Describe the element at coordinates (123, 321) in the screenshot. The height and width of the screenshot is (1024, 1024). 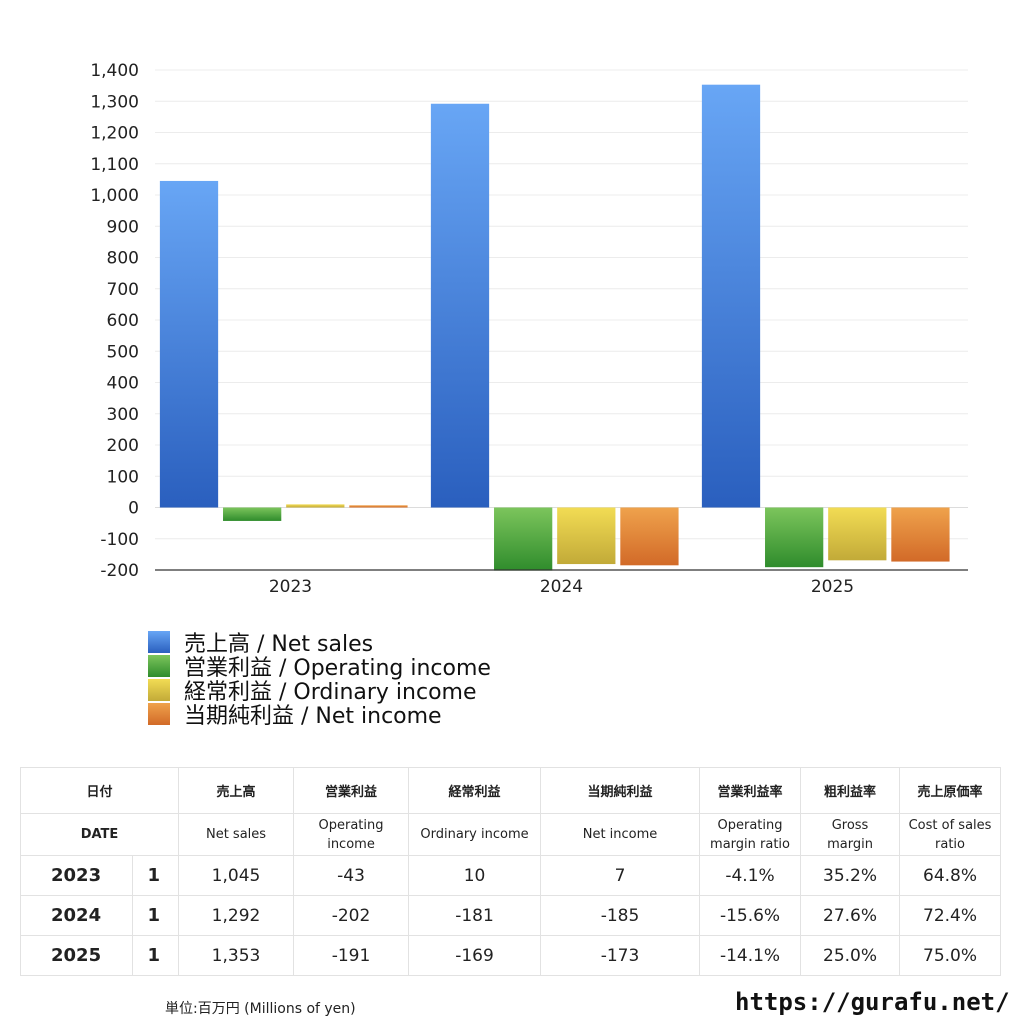
I see `y-tick-label: 600` at that location.